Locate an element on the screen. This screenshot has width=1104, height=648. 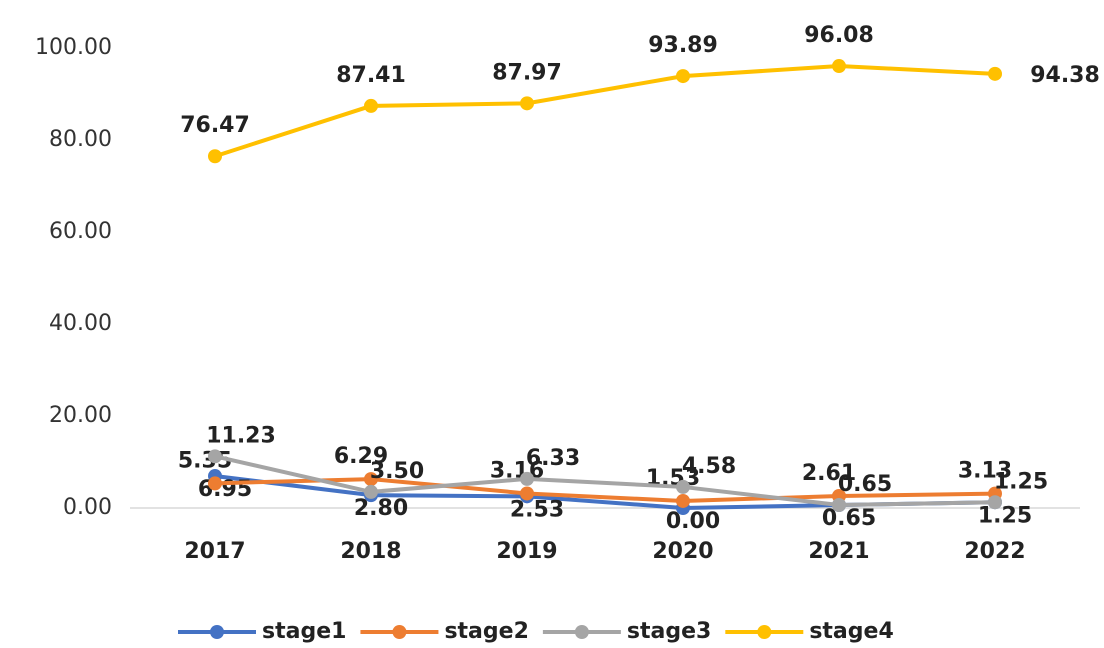
y-tick-label: 20.00 is located at coordinates (80, 415).